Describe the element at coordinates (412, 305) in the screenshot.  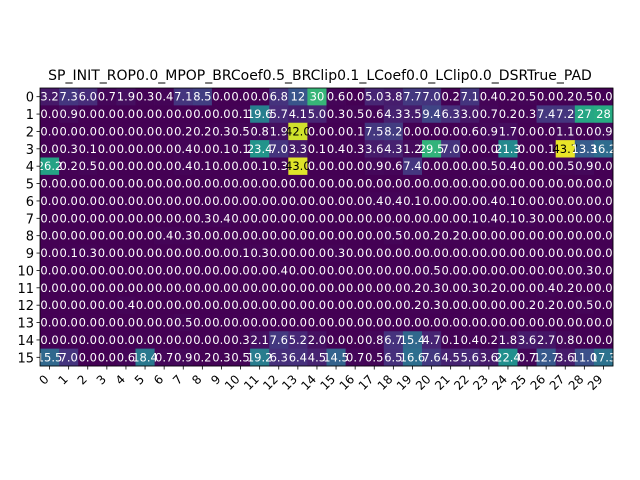
I see `cell-value-label: 0.2` at that location.